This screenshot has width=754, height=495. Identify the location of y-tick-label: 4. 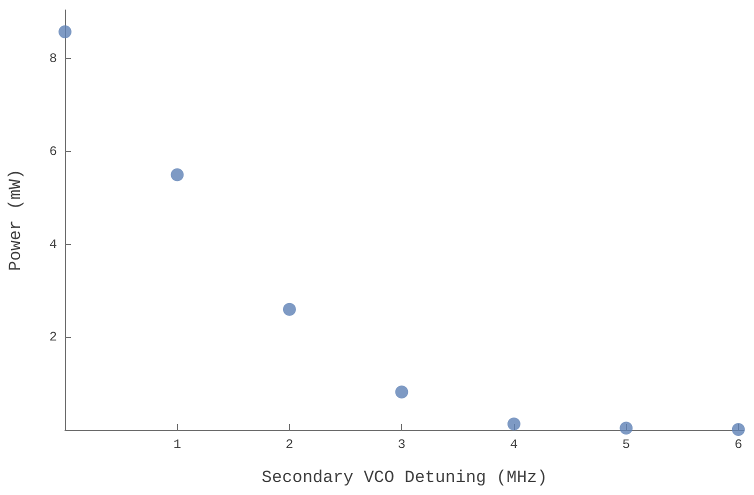
(53, 244).